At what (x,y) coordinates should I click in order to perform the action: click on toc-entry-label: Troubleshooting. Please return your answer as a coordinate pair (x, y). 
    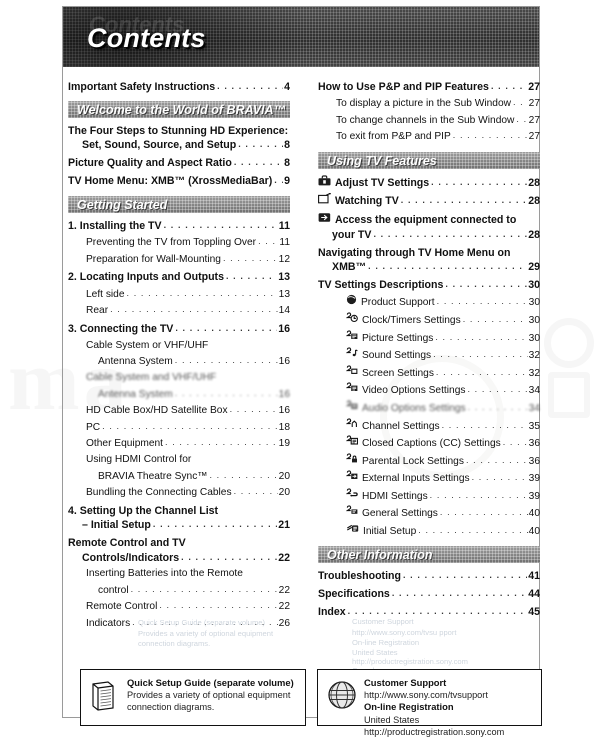
    Looking at the image, I should click on (359, 576).